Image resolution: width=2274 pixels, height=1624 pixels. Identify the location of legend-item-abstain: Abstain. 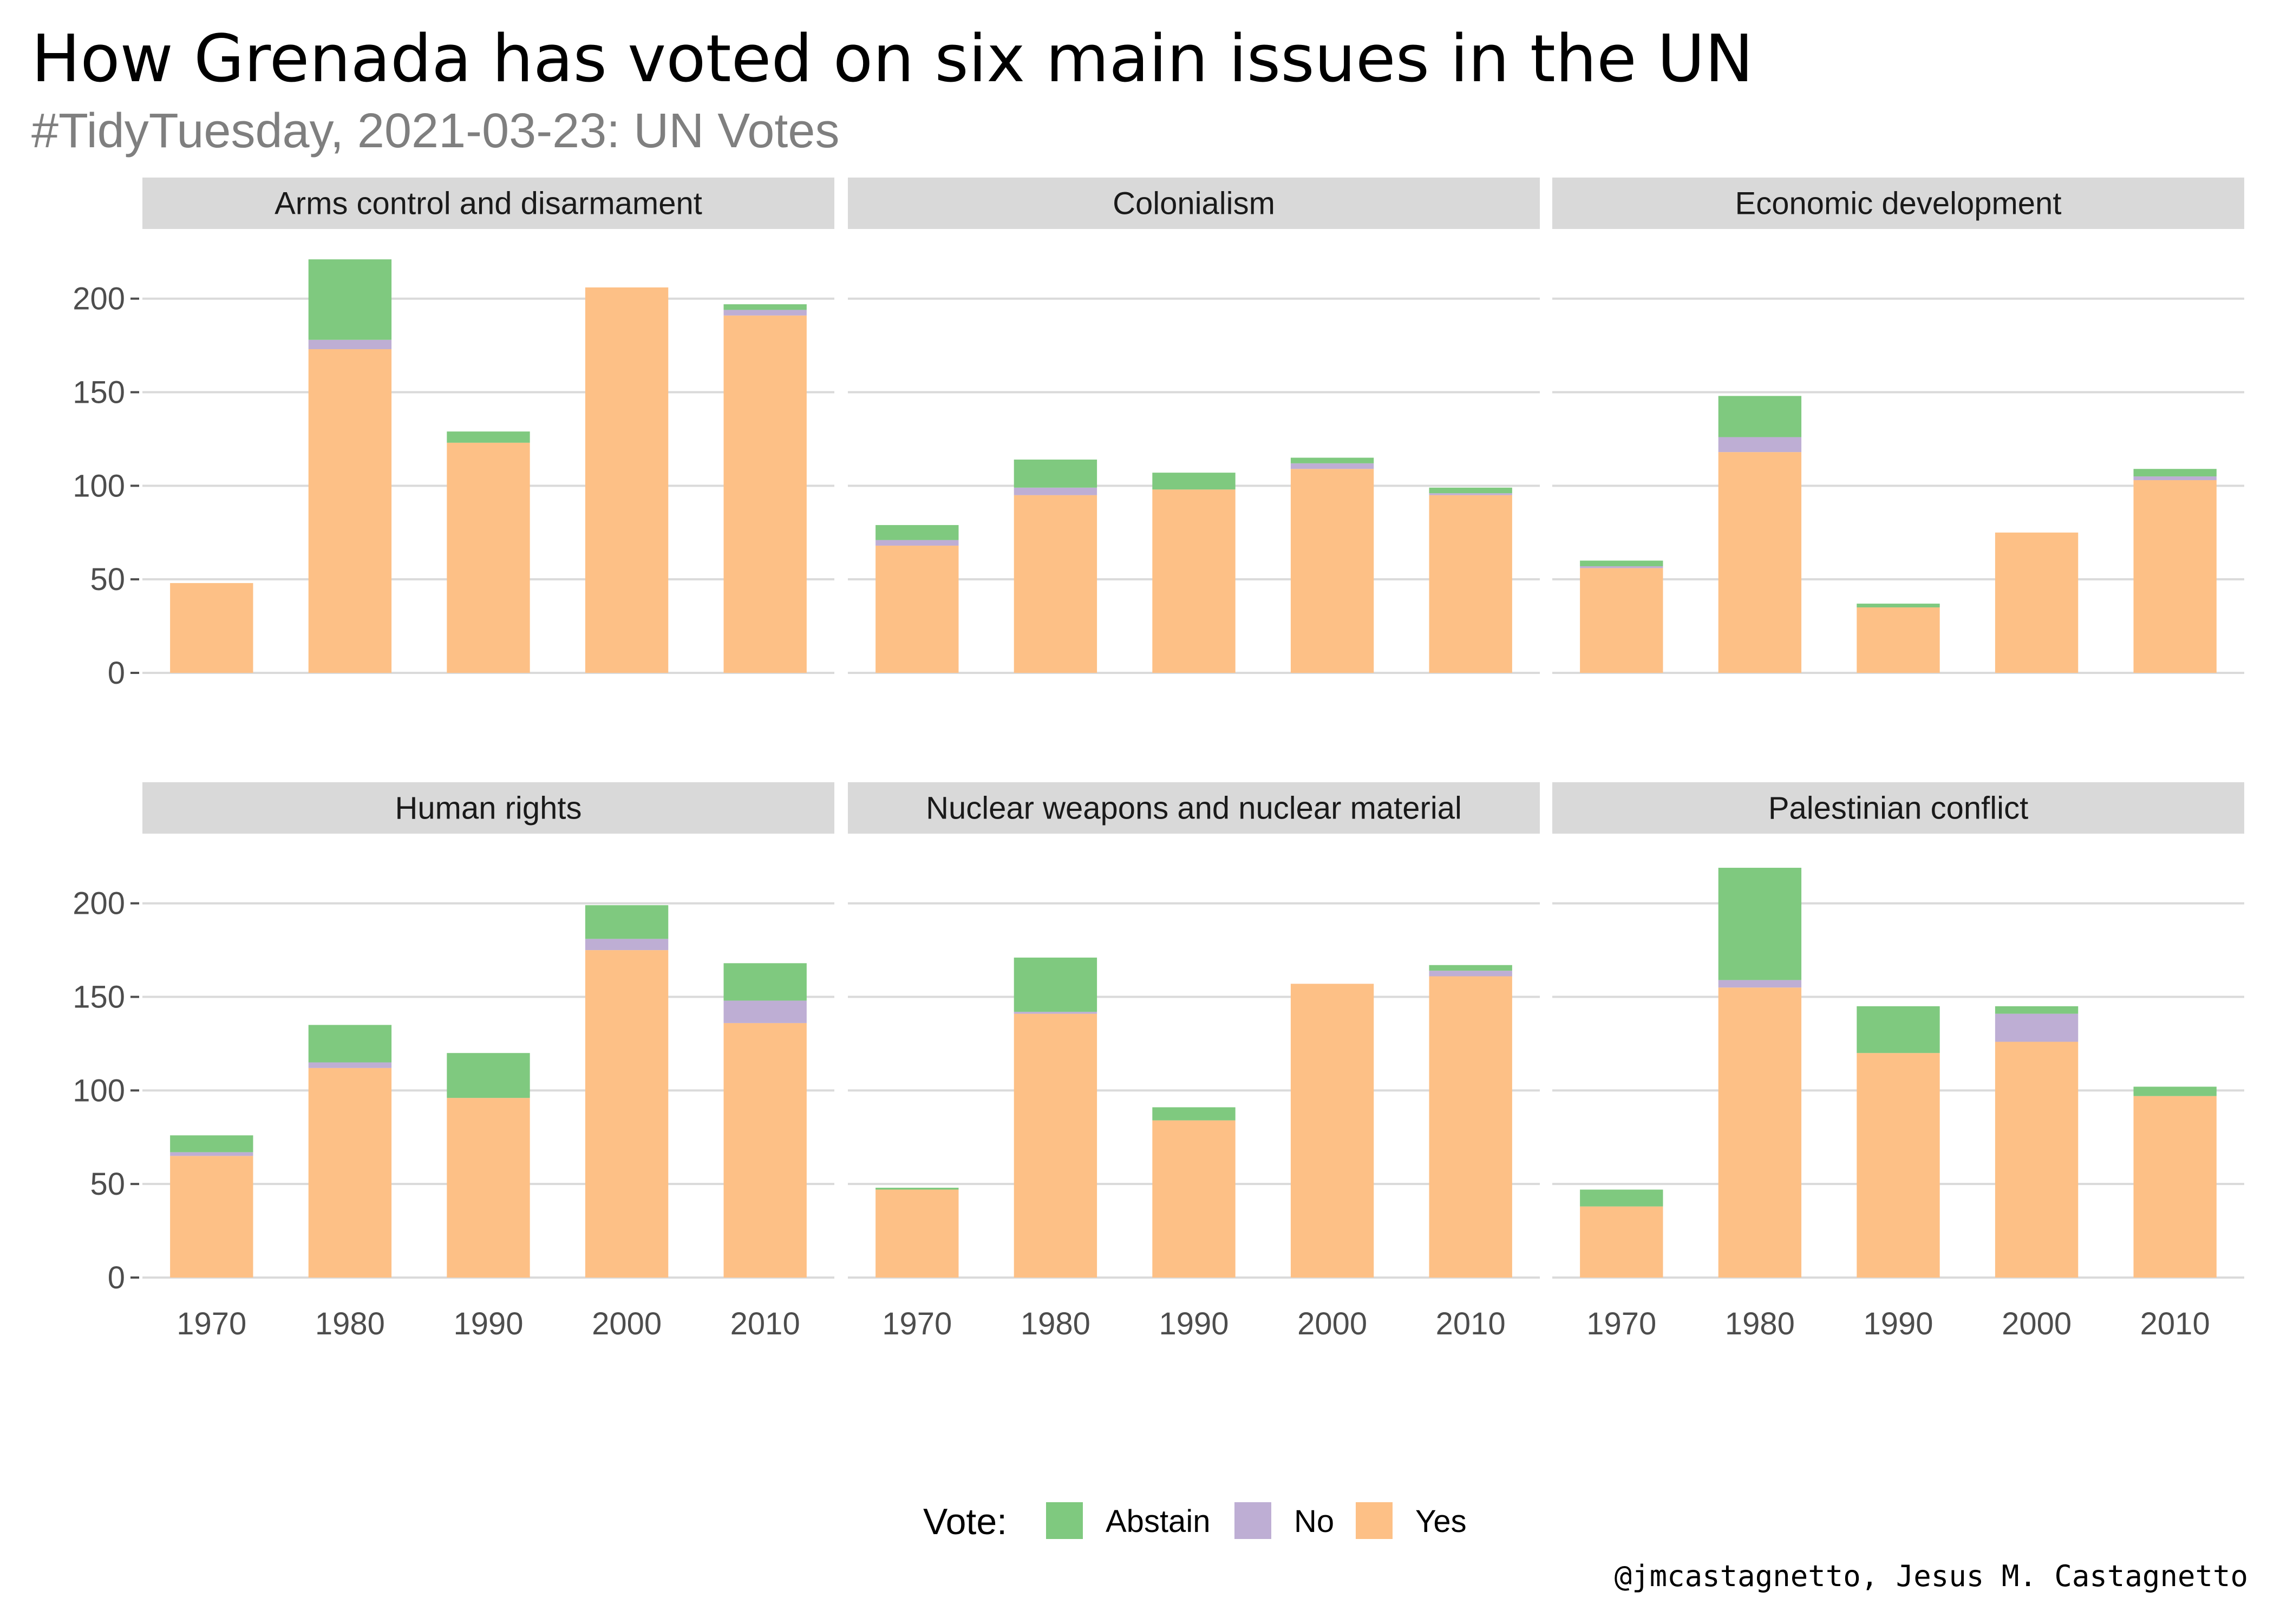
(1128, 1520).